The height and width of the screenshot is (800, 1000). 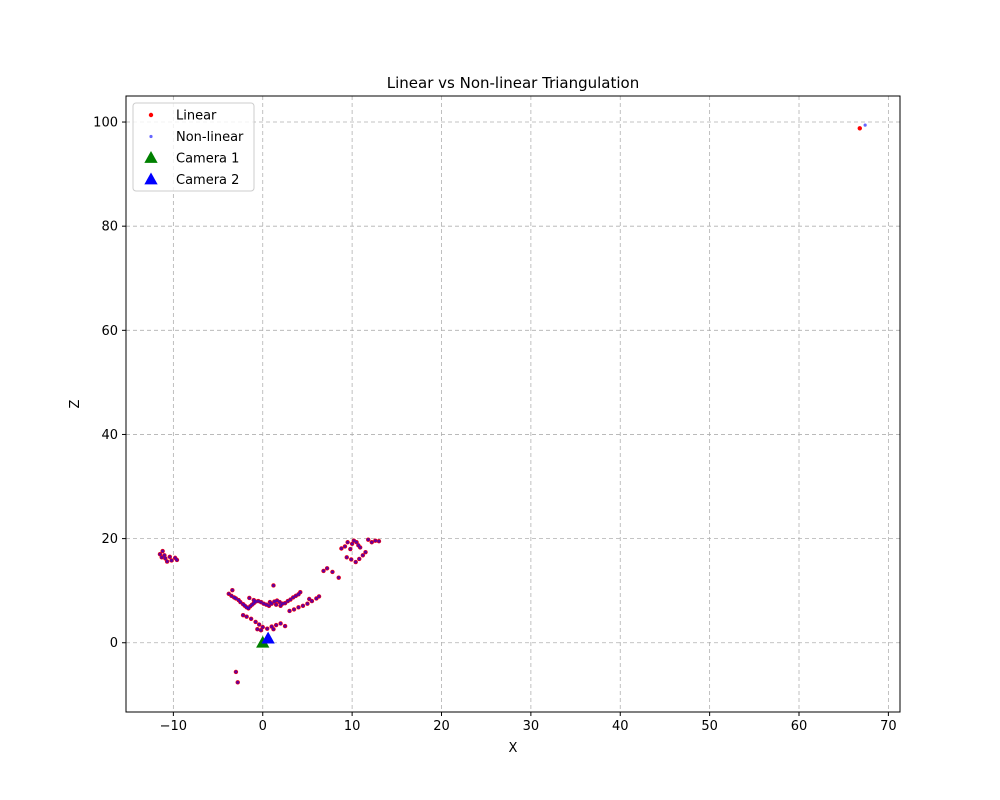 I want to click on x-tick-label: 40, so click(x=620, y=726).